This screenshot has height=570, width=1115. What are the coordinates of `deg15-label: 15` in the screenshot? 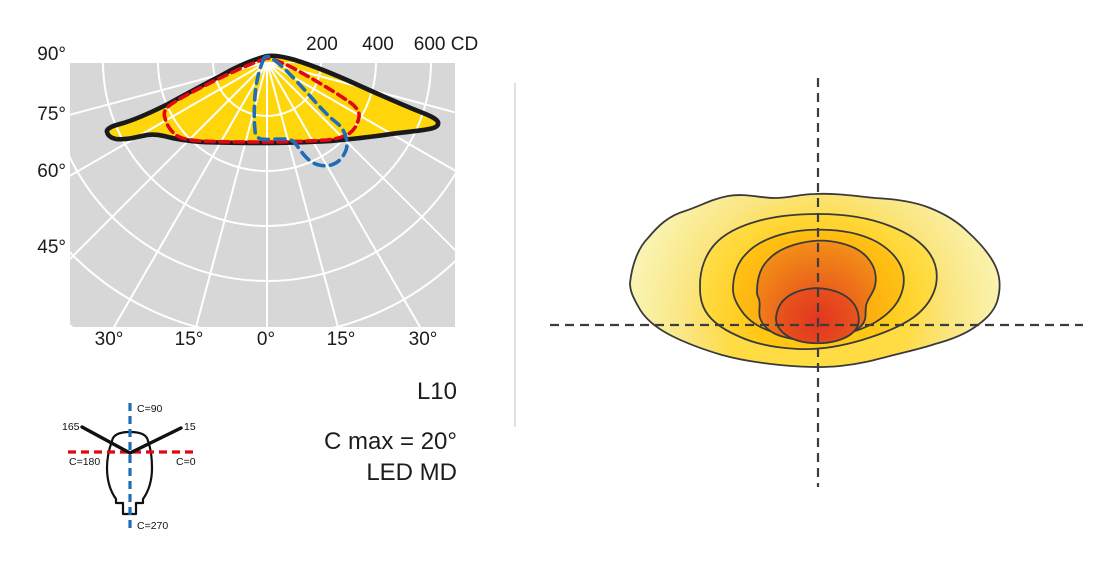 It's located at (190, 427).